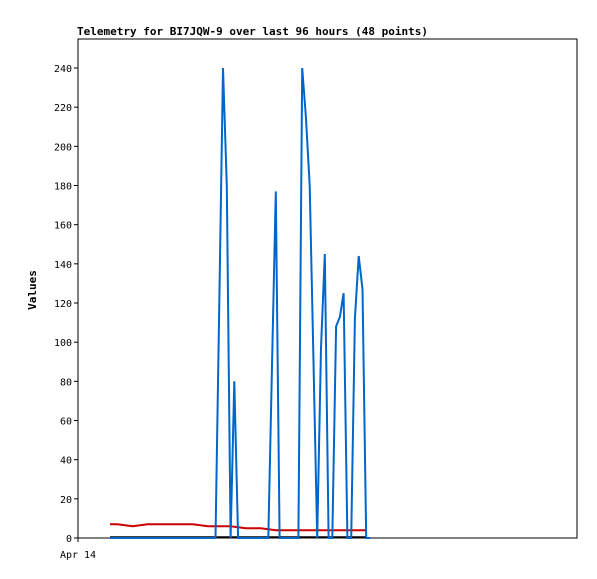  What do you see at coordinates (63, 108) in the screenshot?
I see `y-tick-label: 220` at bounding box center [63, 108].